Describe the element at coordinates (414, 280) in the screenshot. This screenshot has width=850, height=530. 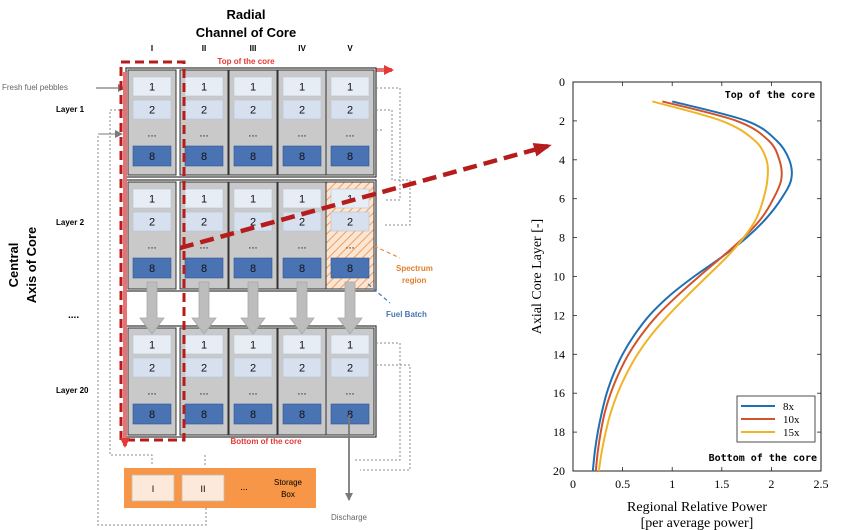
I see `spectrum-label-line2: region` at that location.